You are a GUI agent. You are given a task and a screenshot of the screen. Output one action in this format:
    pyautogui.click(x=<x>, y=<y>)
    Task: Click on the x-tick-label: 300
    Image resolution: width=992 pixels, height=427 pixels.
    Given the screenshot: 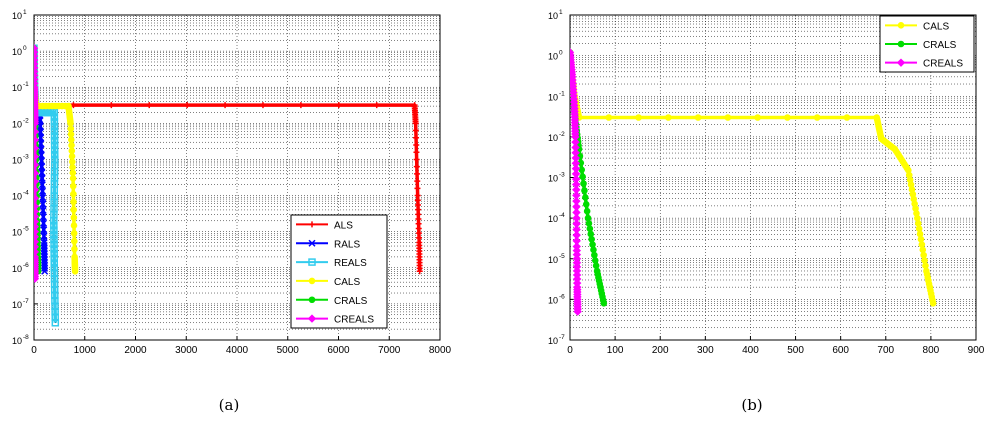 What is the action you would take?
    pyautogui.click(x=705, y=350)
    